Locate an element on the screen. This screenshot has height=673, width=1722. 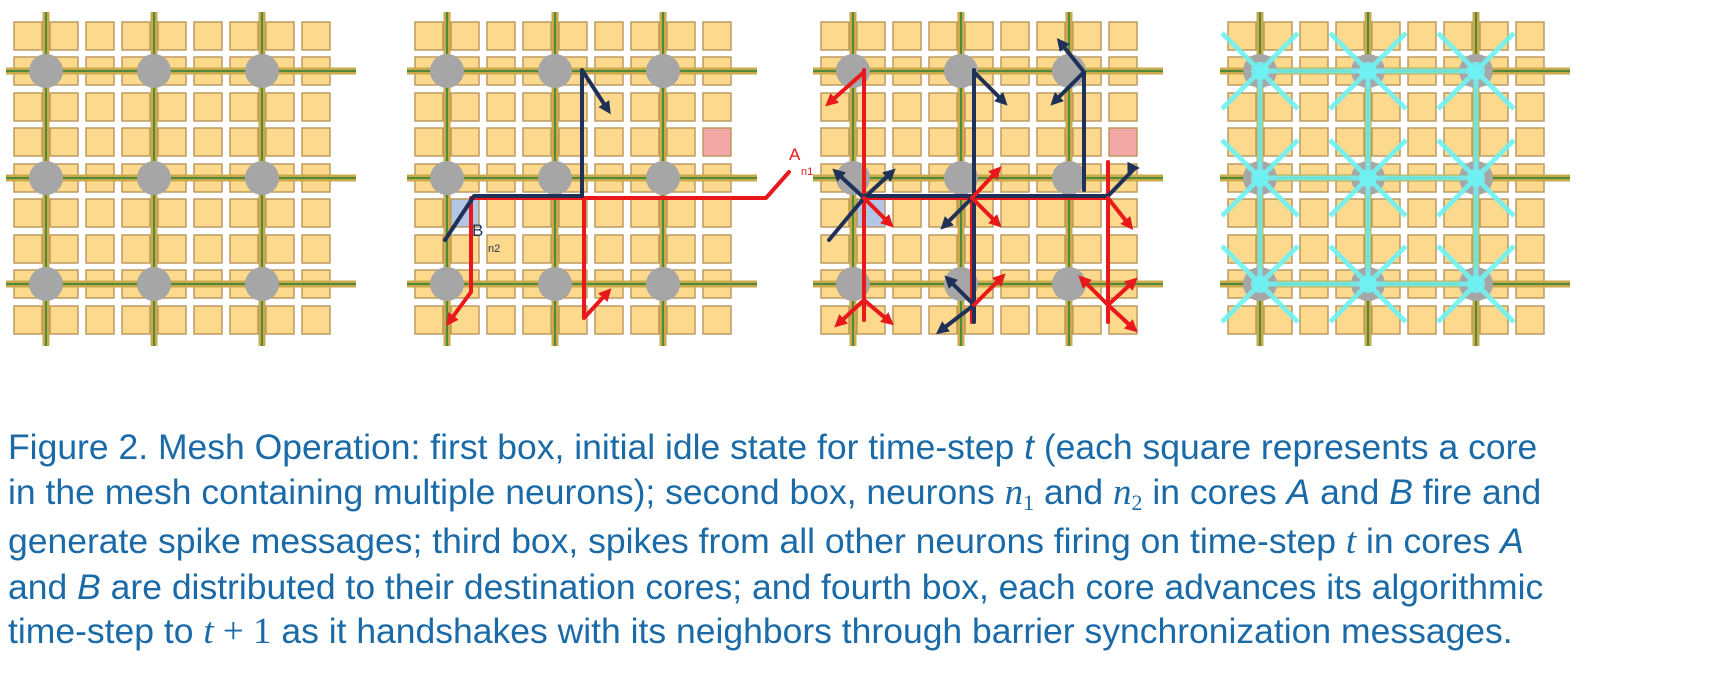
caption-text: and is located at coordinates (1074, 491).